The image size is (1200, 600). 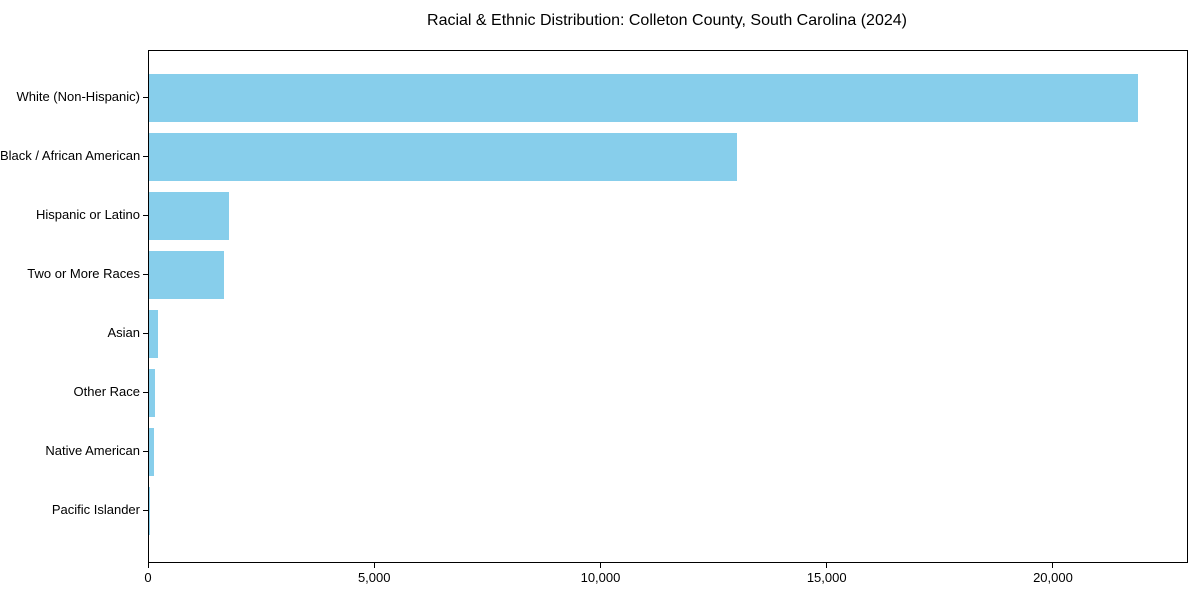 I want to click on category-label: Asian, so click(x=123, y=332).